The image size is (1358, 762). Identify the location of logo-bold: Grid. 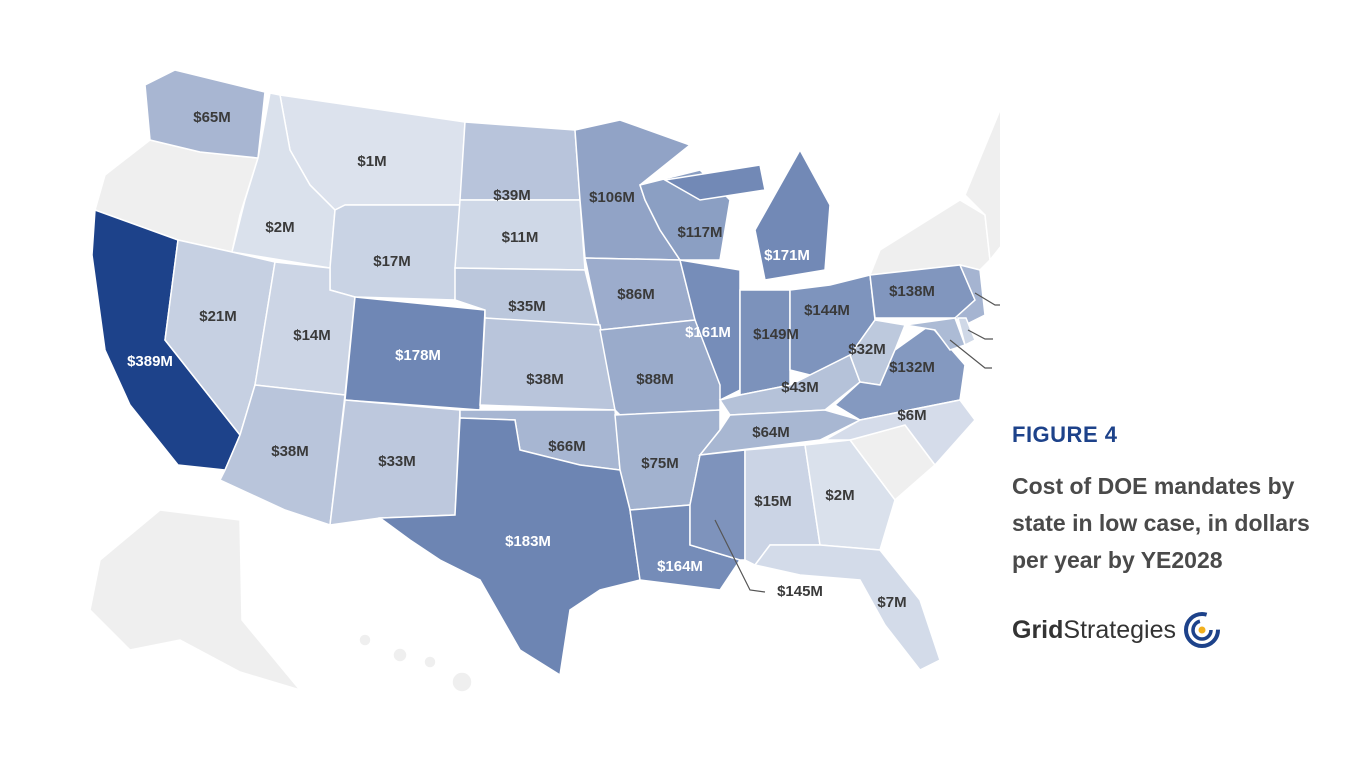
(1038, 629).